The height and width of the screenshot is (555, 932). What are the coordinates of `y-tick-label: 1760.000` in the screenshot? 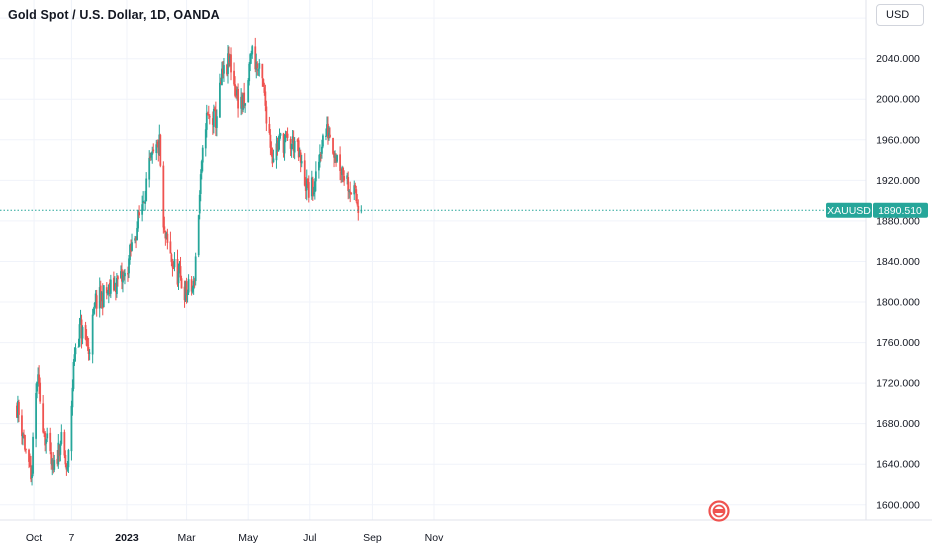 It's located at (898, 343).